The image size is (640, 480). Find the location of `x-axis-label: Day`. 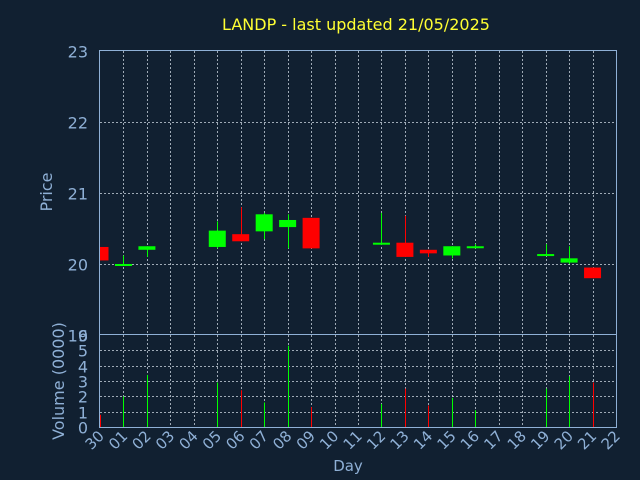

x-axis-label: Day is located at coordinates (348, 466).